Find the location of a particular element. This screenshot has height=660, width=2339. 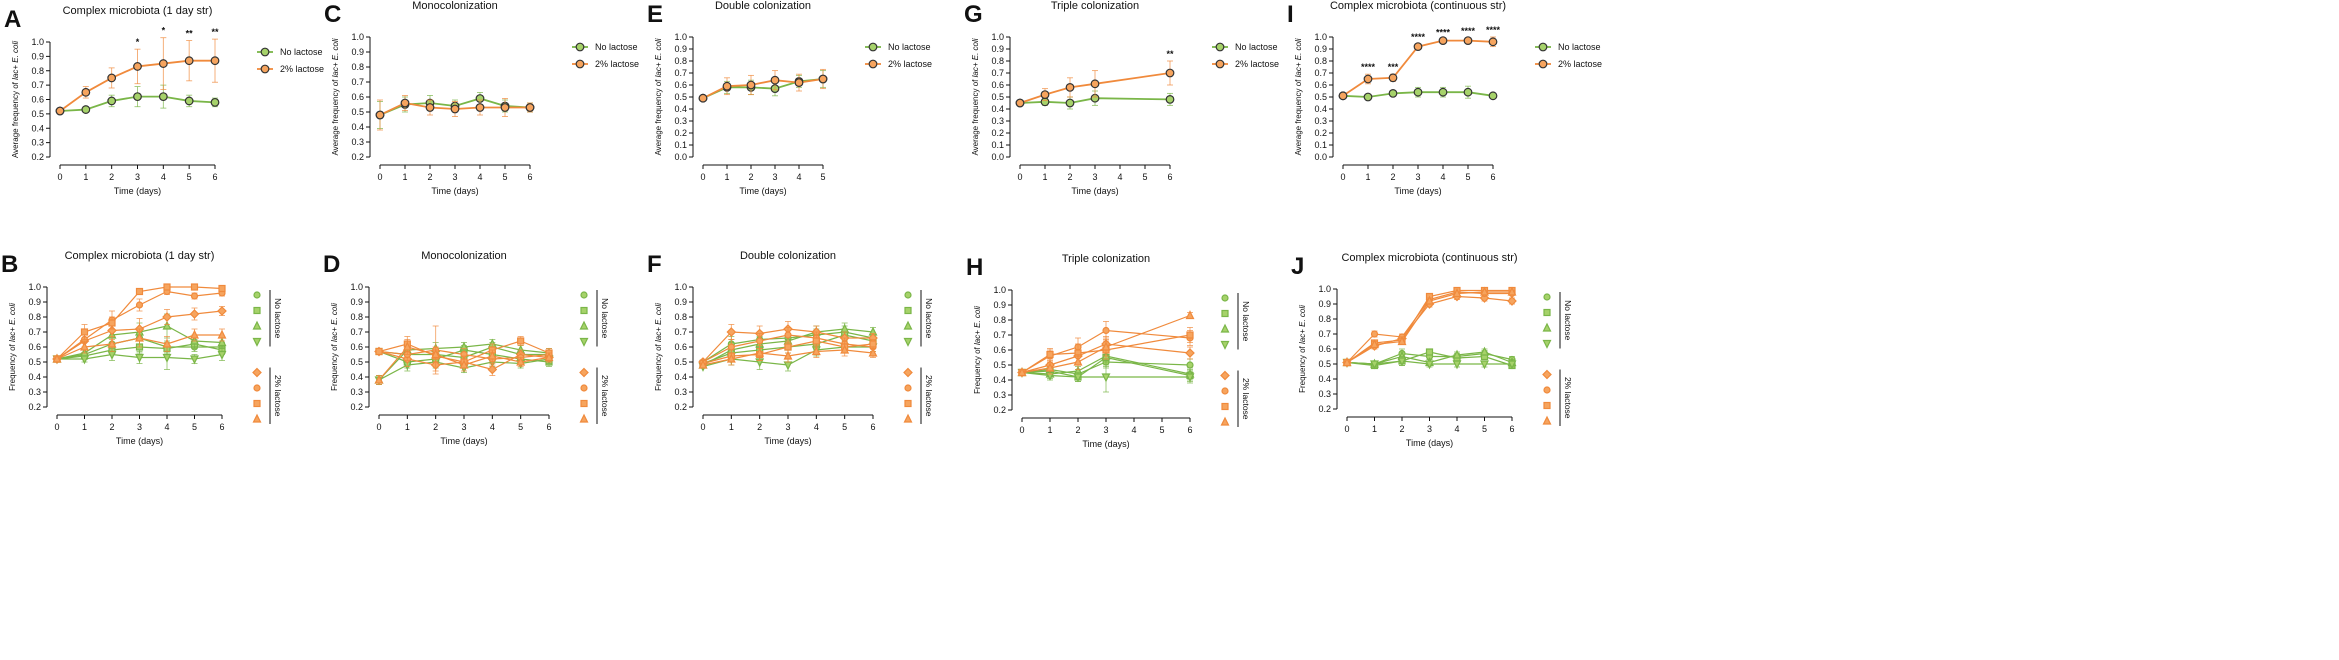

chart-title: Complex microbiota (1 day str) is located at coordinates (140, 256).